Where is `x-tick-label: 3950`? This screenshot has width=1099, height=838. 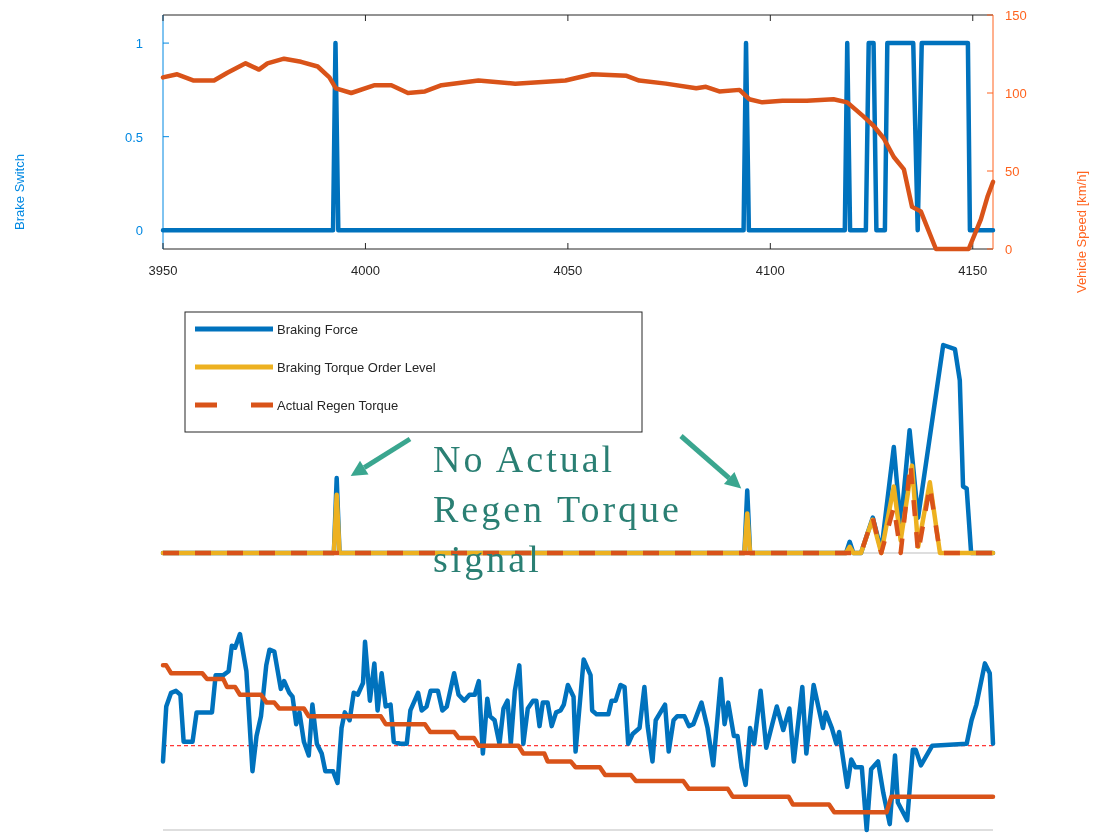
x-tick-label: 3950 is located at coordinates (163, 270).